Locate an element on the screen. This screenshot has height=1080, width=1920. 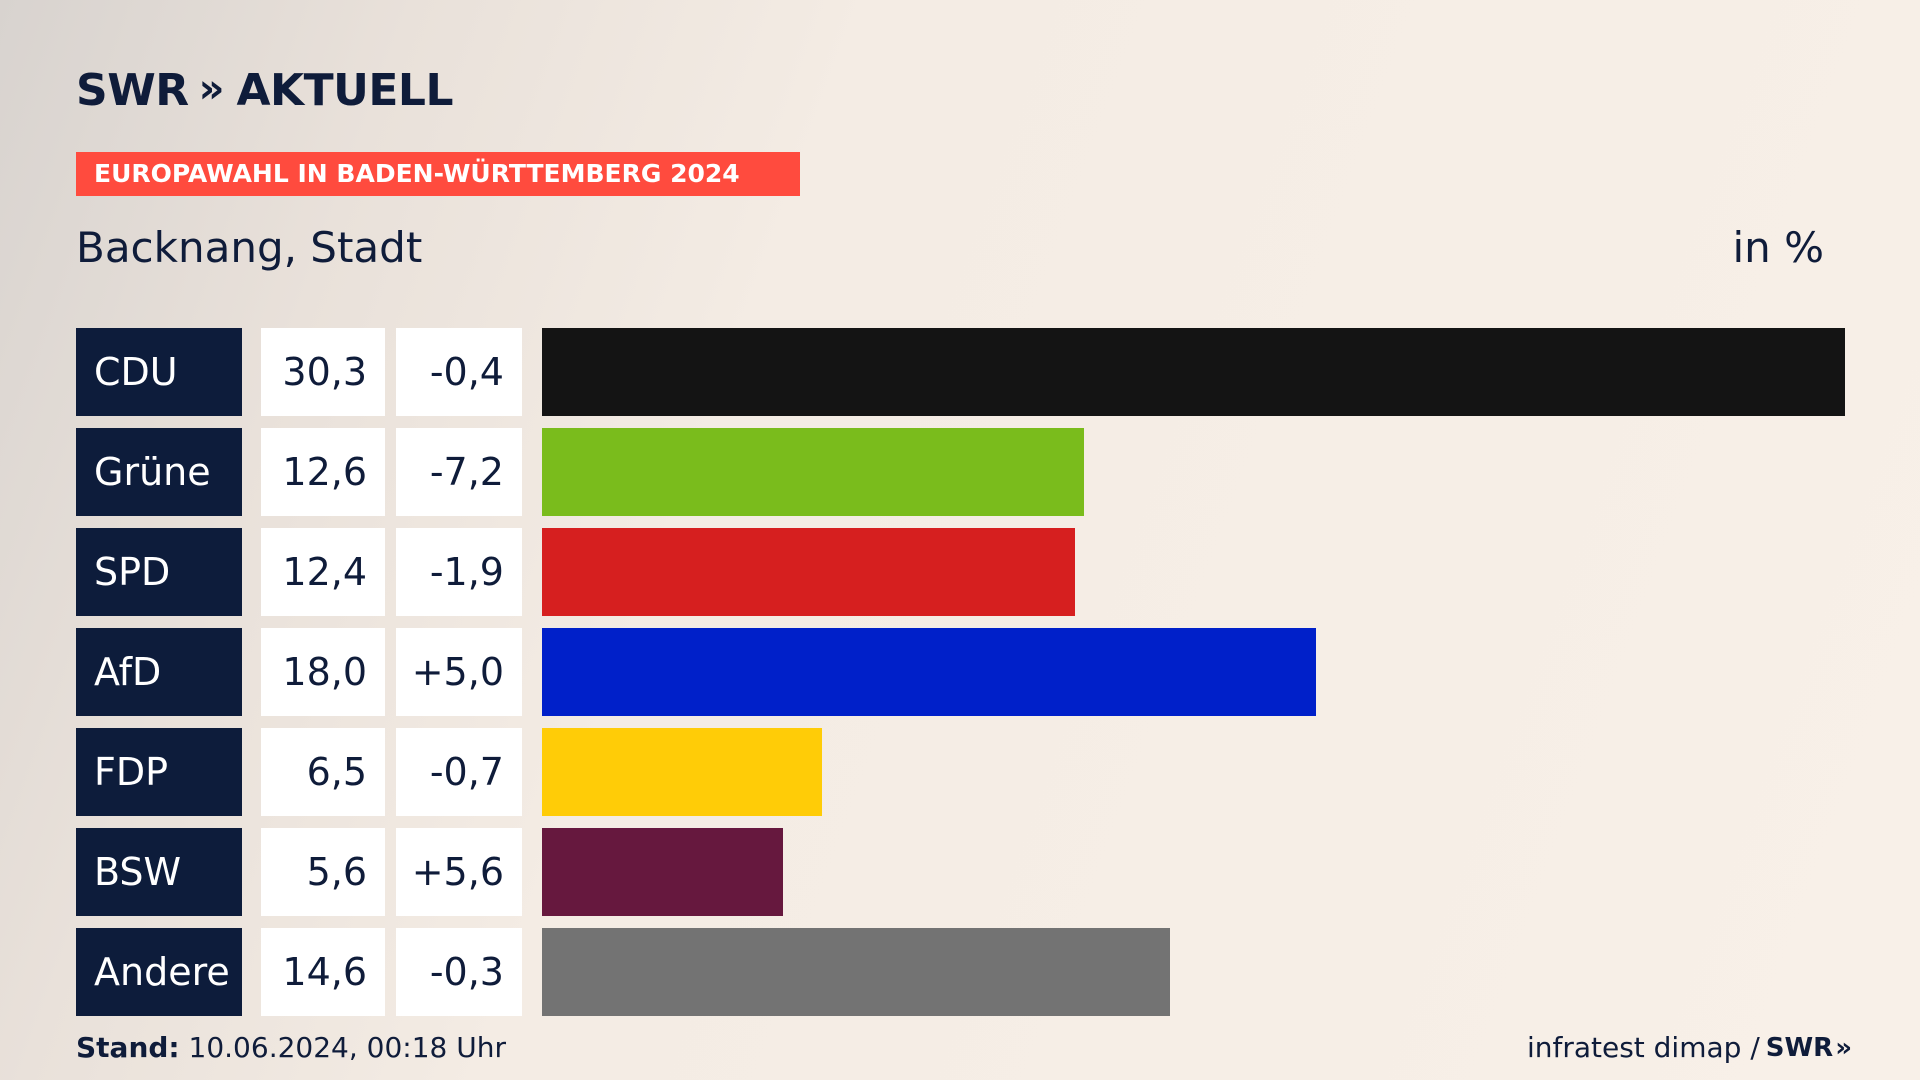
swr-mini-logo: SWR» is located at coordinates (1808, 1048).